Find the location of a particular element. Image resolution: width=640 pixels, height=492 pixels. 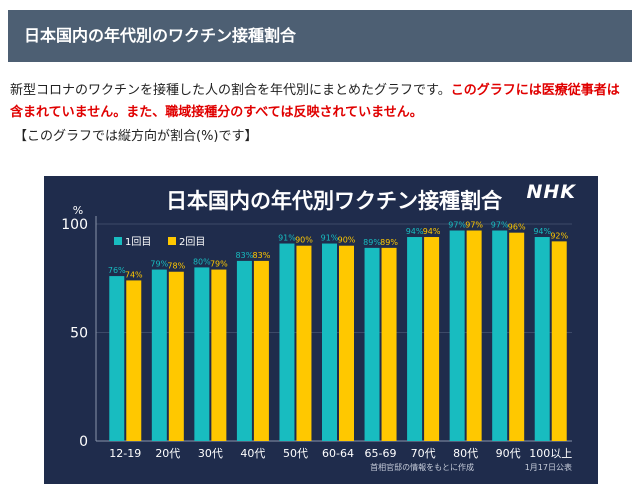

intro-text: 新型コロナのワクチンを接種した人の割合を年代別にまとめたグラフです。 is located at coordinates (230, 90).